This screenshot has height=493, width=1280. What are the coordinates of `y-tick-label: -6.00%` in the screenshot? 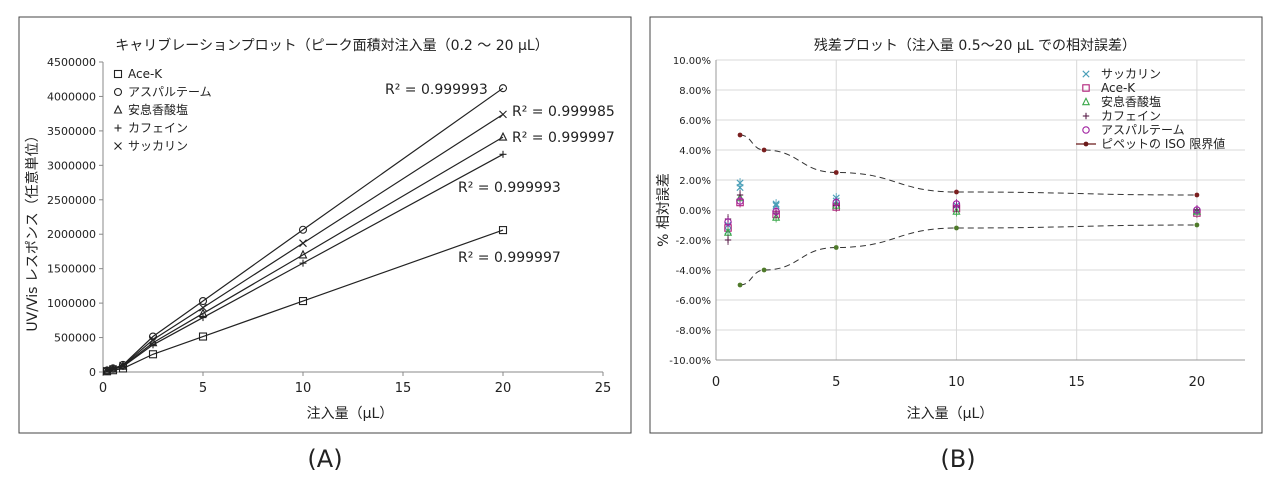 It's located at (693, 301).